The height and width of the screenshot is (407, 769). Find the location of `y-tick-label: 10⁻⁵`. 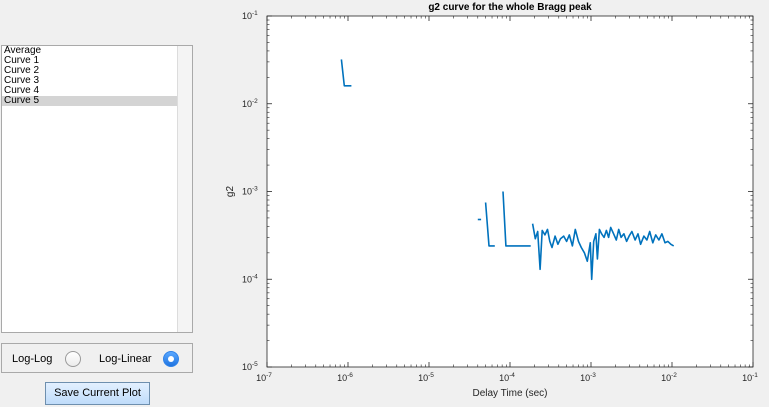

y-tick-label: 10⁻⁵ is located at coordinates (250, 366).